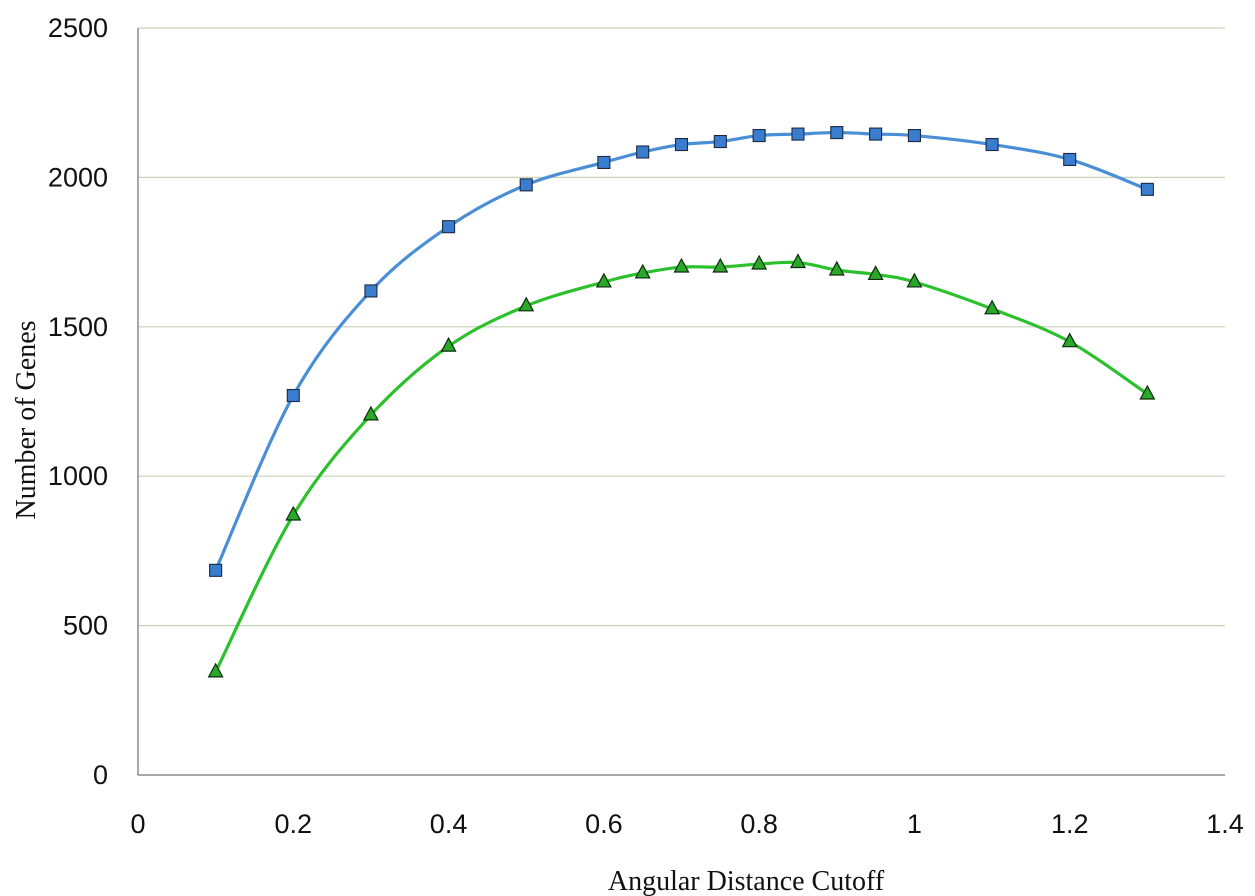  Describe the element at coordinates (137, 824) in the screenshot. I see `x-tick-label: 0` at that location.